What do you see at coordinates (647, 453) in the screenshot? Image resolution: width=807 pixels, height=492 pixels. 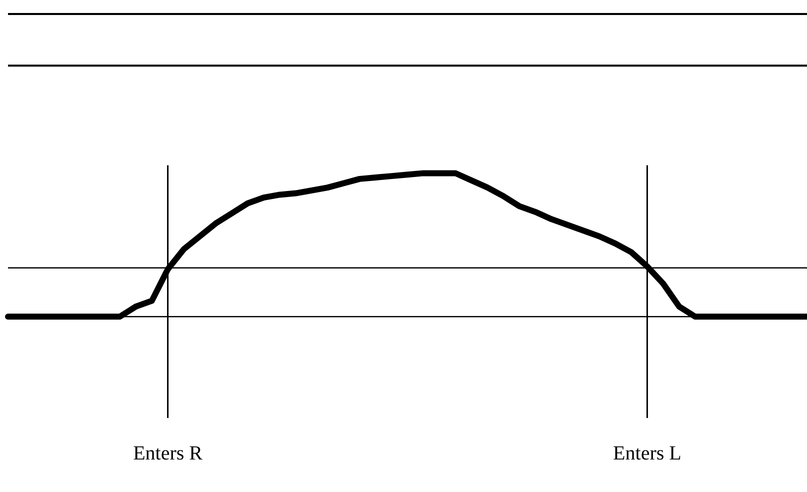 I see `x-tick-label: Enters L` at bounding box center [647, 453].